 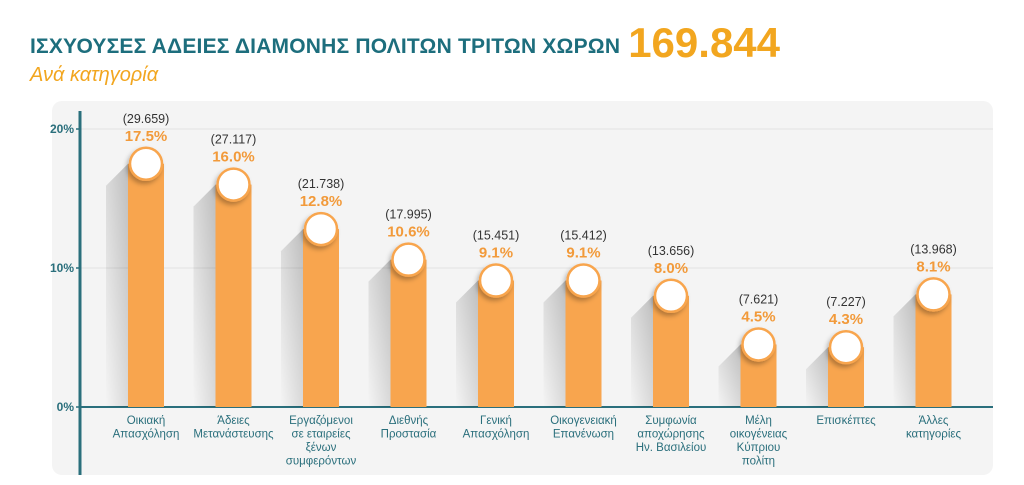 What do you see at coordinates (759, 435) in the screenshot?
I see `category-label-line: οικογένειας` at bounding box center [759, 435].